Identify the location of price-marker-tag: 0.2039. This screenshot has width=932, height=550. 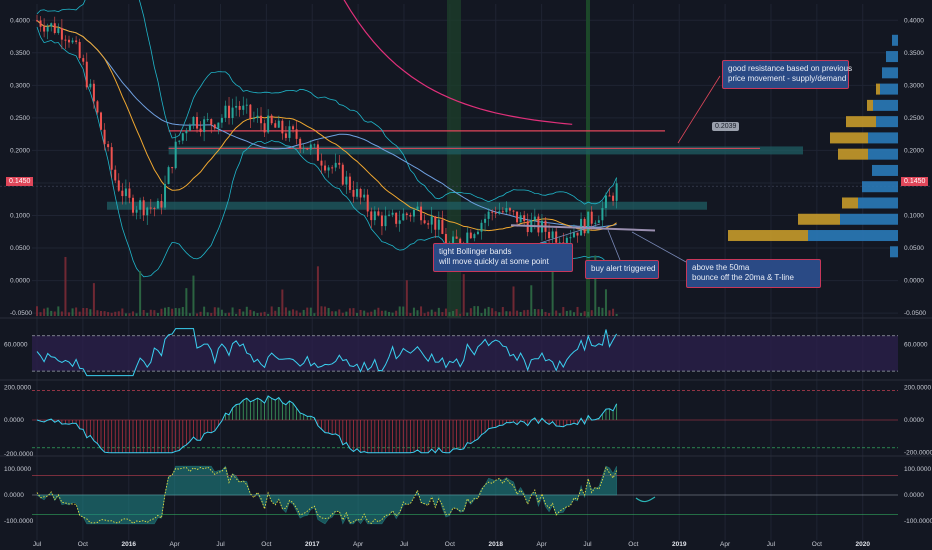
(726, 126).